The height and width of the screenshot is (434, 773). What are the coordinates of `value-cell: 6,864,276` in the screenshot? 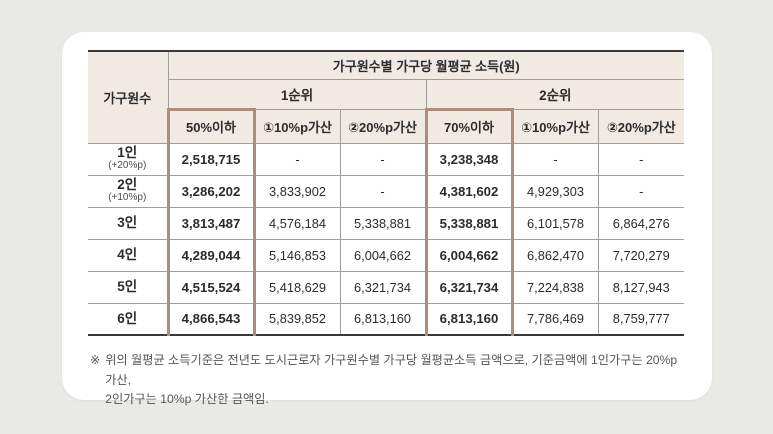 It's located at (640, 223).